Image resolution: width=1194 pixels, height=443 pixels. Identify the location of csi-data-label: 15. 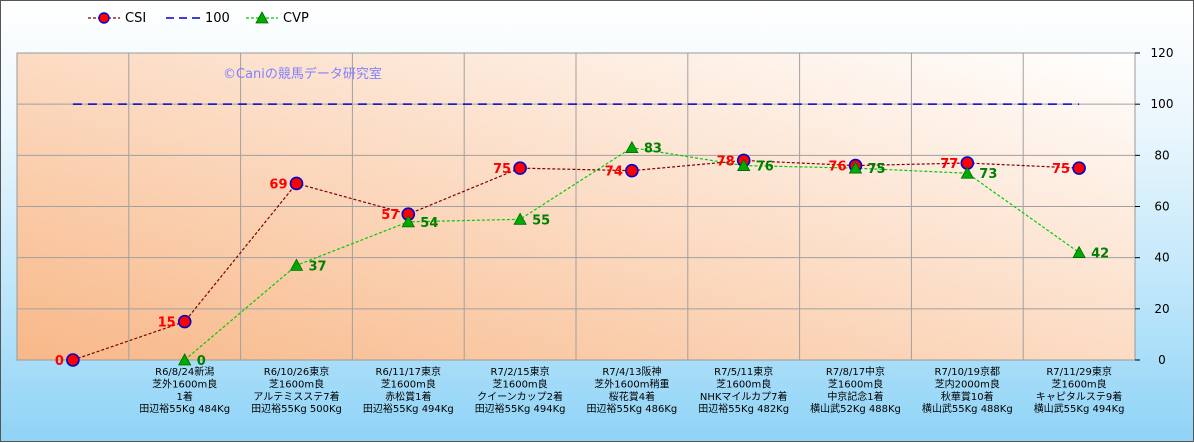
(167, 323).